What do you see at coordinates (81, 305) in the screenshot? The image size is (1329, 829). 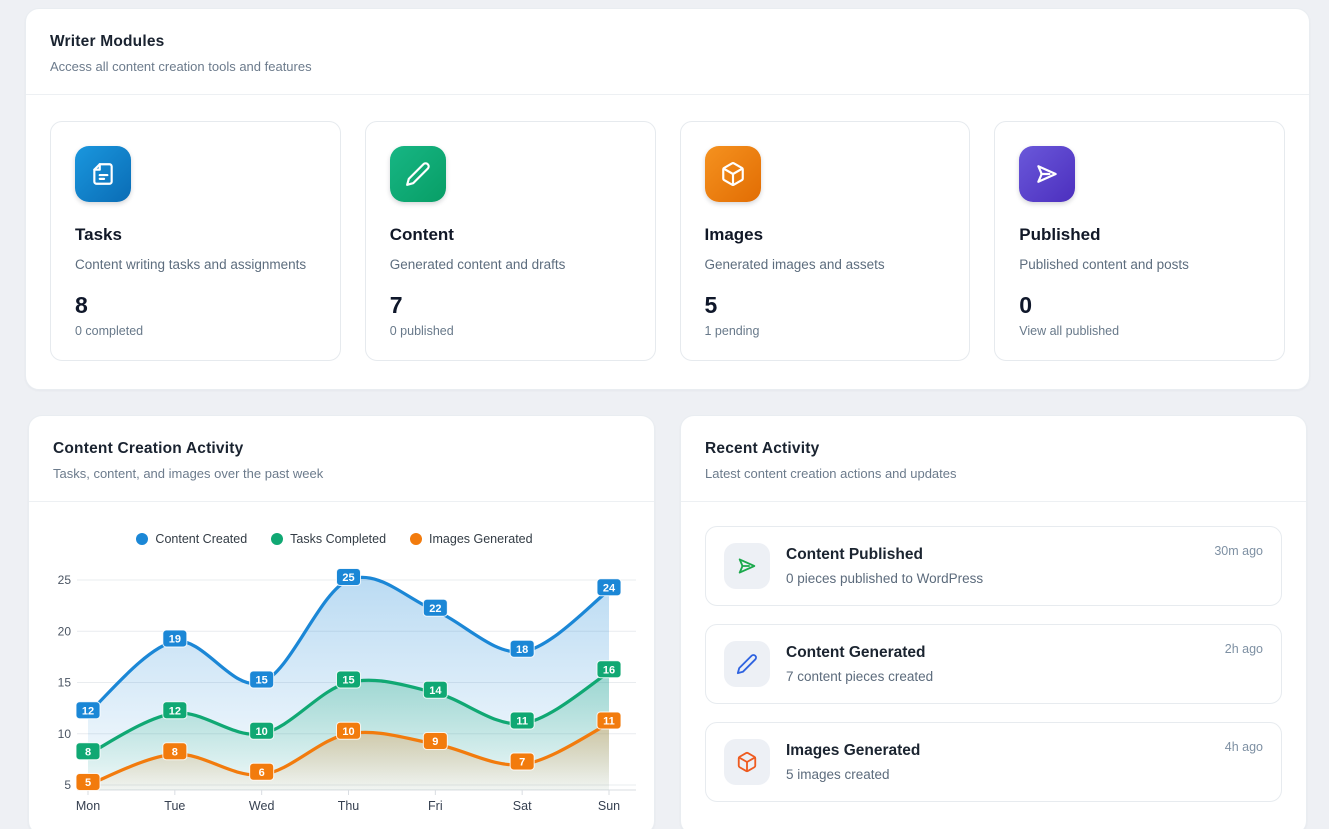 I see `module-count: 8` at bounding box center [81, 305].